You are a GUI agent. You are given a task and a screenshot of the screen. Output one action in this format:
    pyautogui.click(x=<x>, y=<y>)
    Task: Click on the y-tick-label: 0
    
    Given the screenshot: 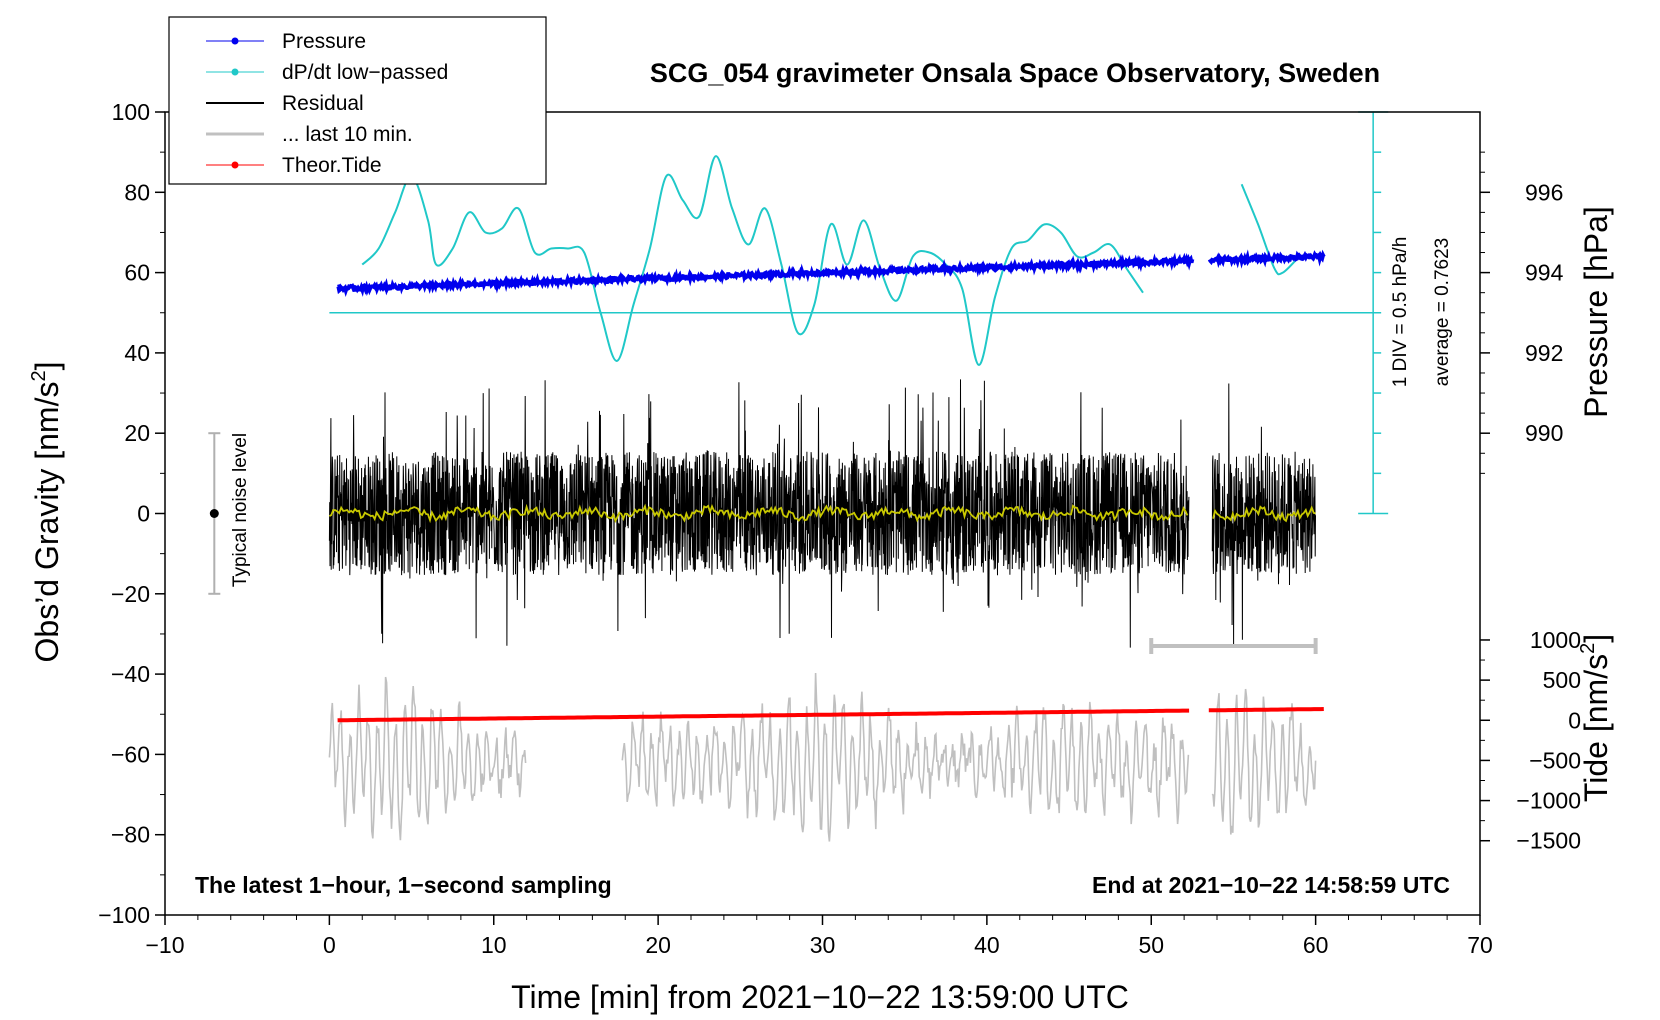 What is the action you would take?
    pyautogui.click(x=143, y=514)
    